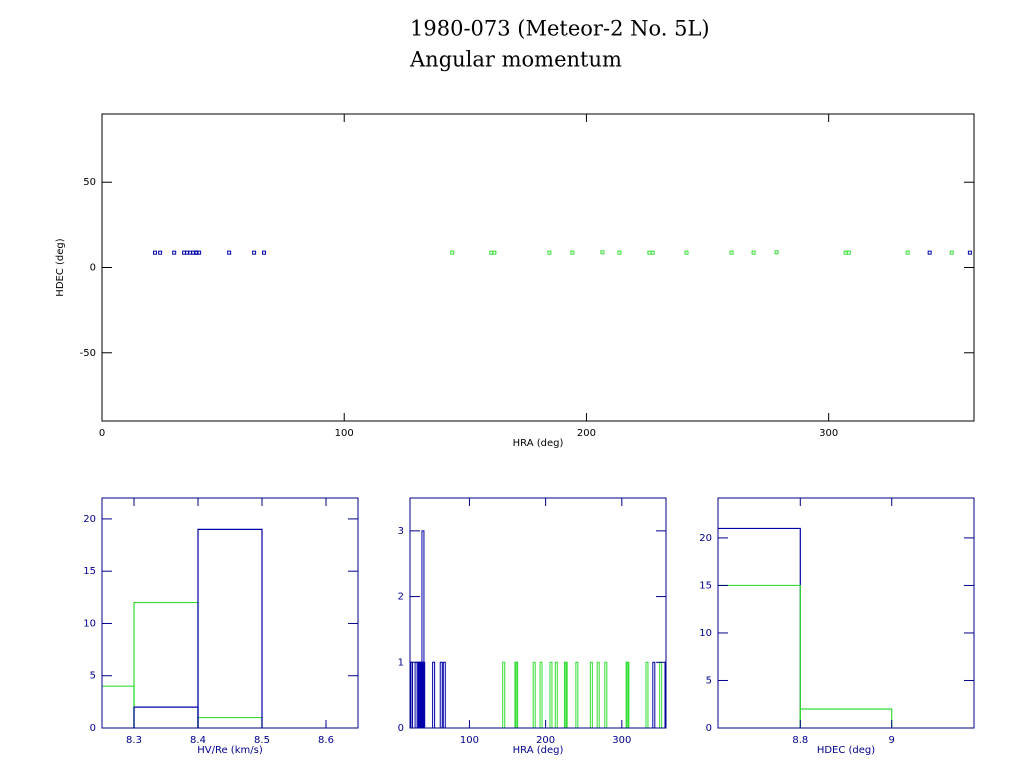 Image resolution: width=1024 pixels, height=768 pixels. What do you see at coordinates (401, 531) in the screenshot?
I see `y-tick-label: 3` at bounding box center [401, 531].